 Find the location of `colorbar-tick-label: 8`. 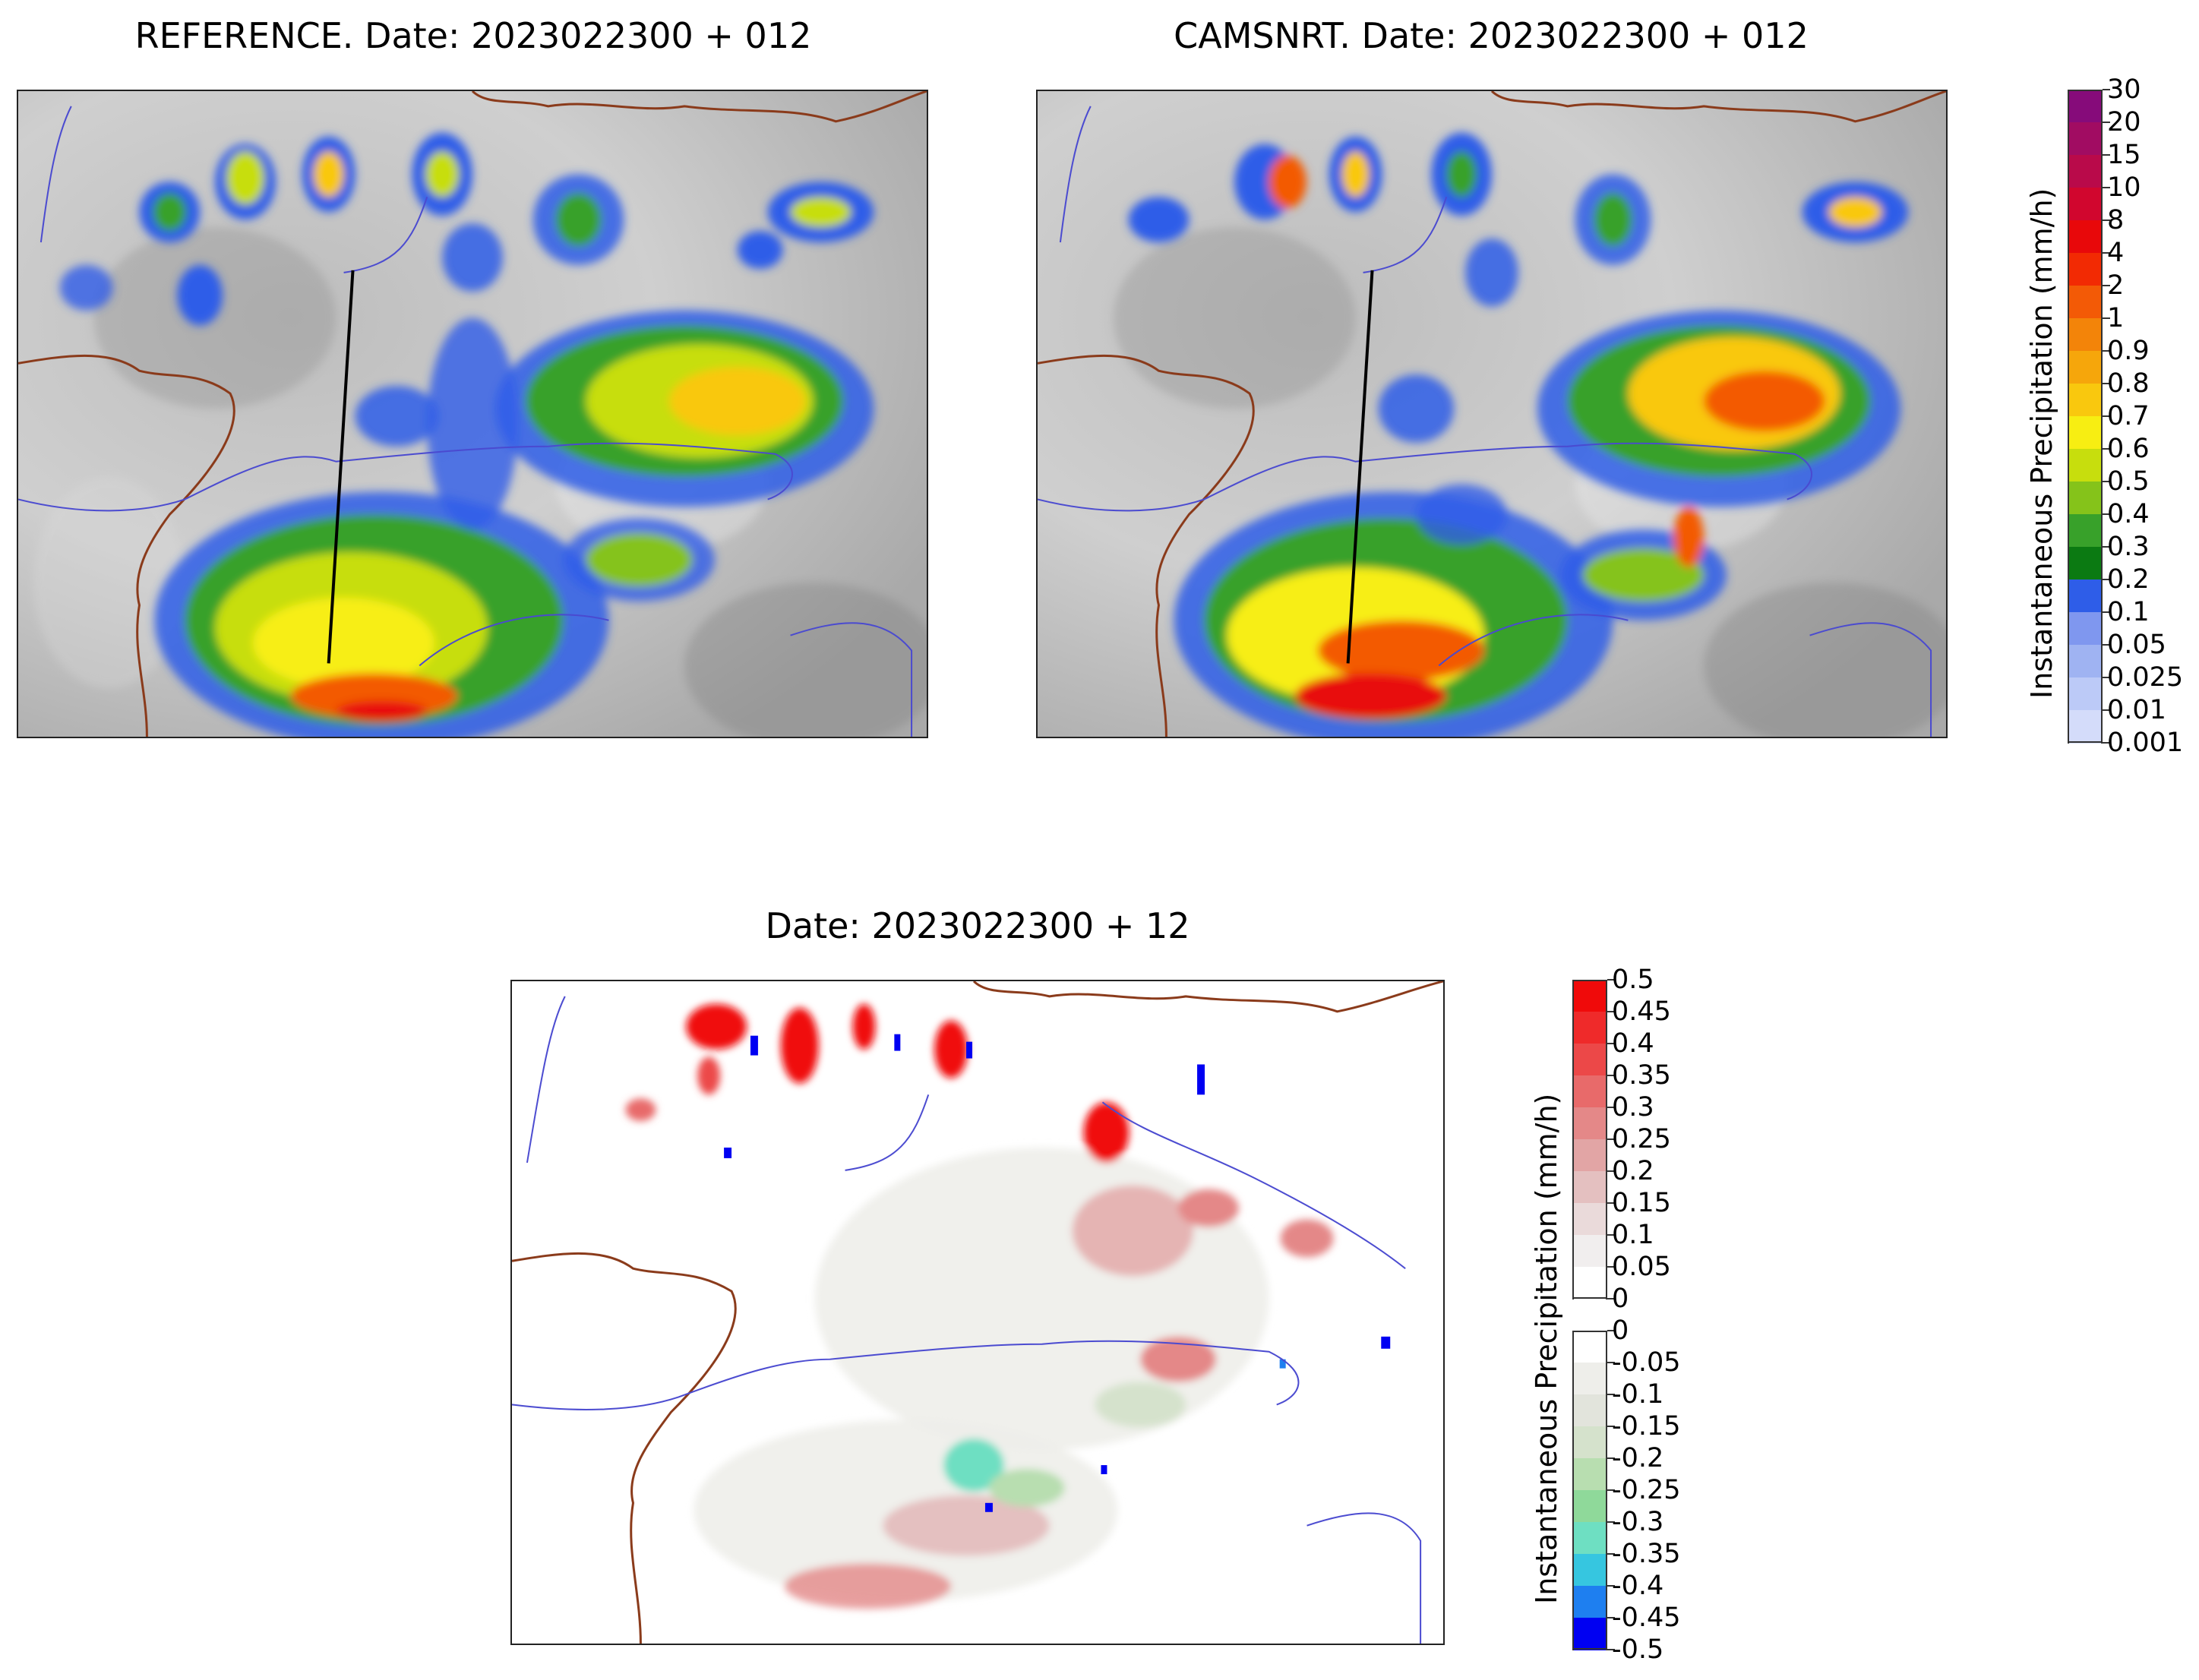

colorbar-tick-label: 8 is located at coordinates (2116, 220).